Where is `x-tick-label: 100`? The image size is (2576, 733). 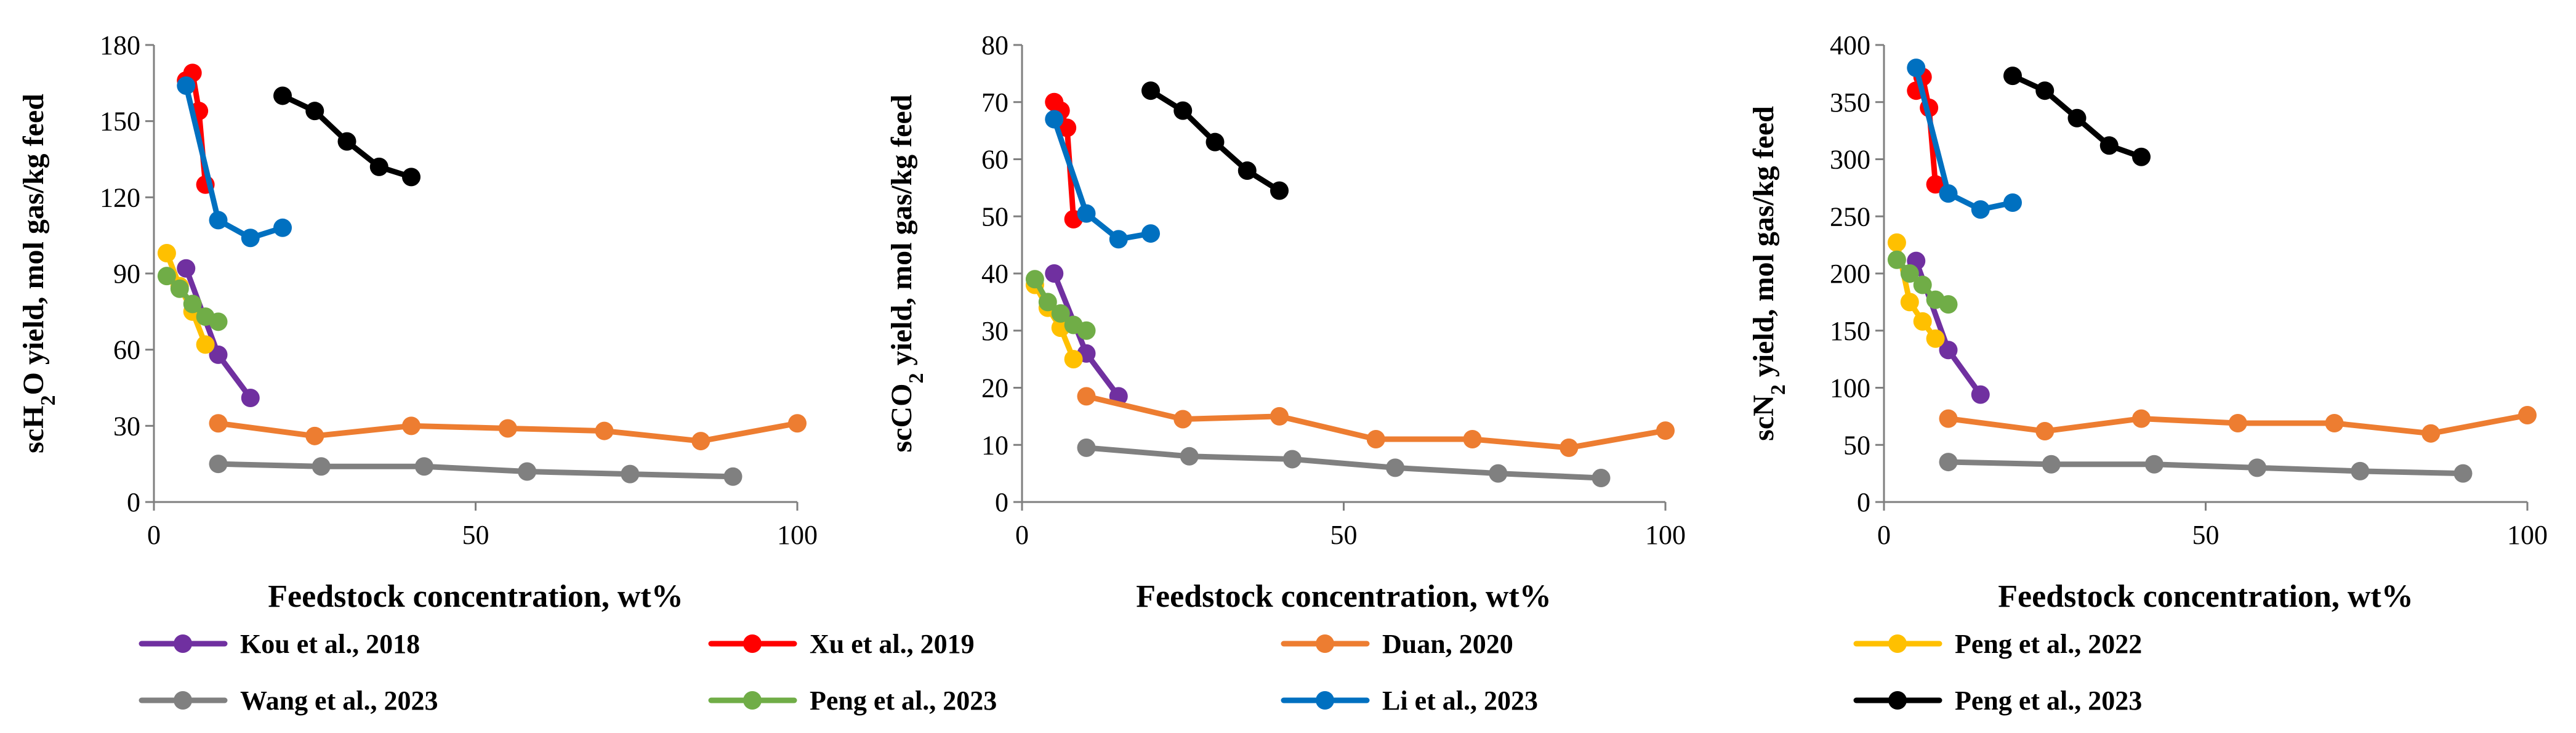 x-tick-label: 100 is located at coordinates (2527, 535).